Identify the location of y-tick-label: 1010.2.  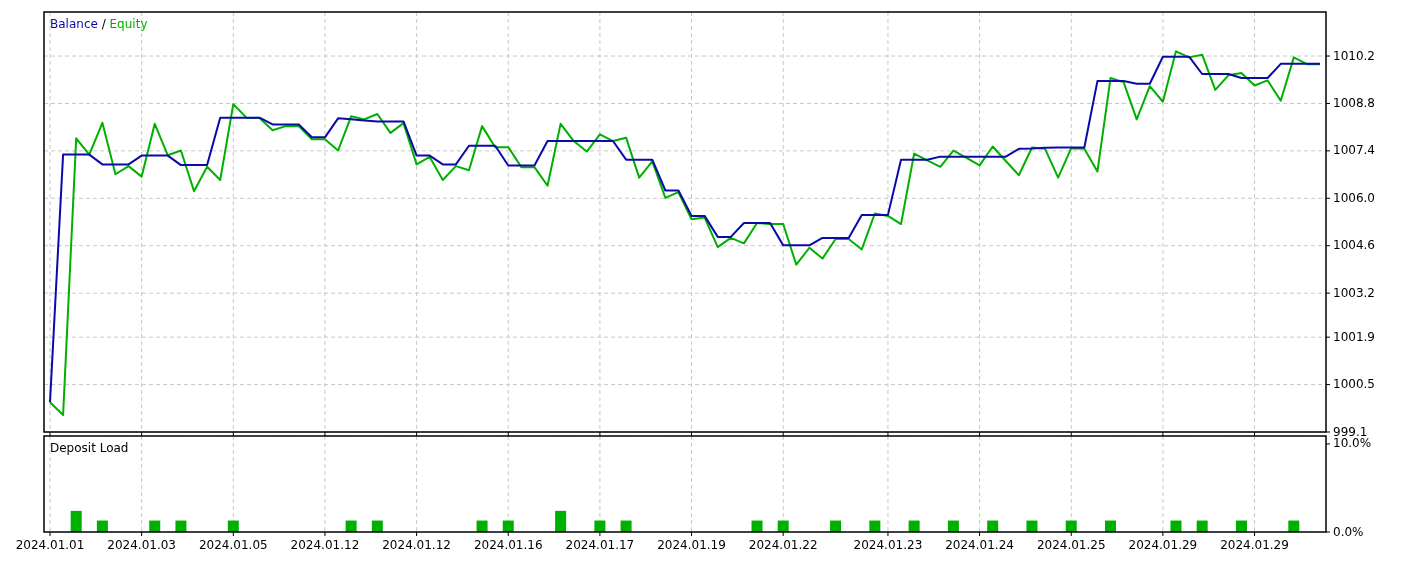
(1354, 55).